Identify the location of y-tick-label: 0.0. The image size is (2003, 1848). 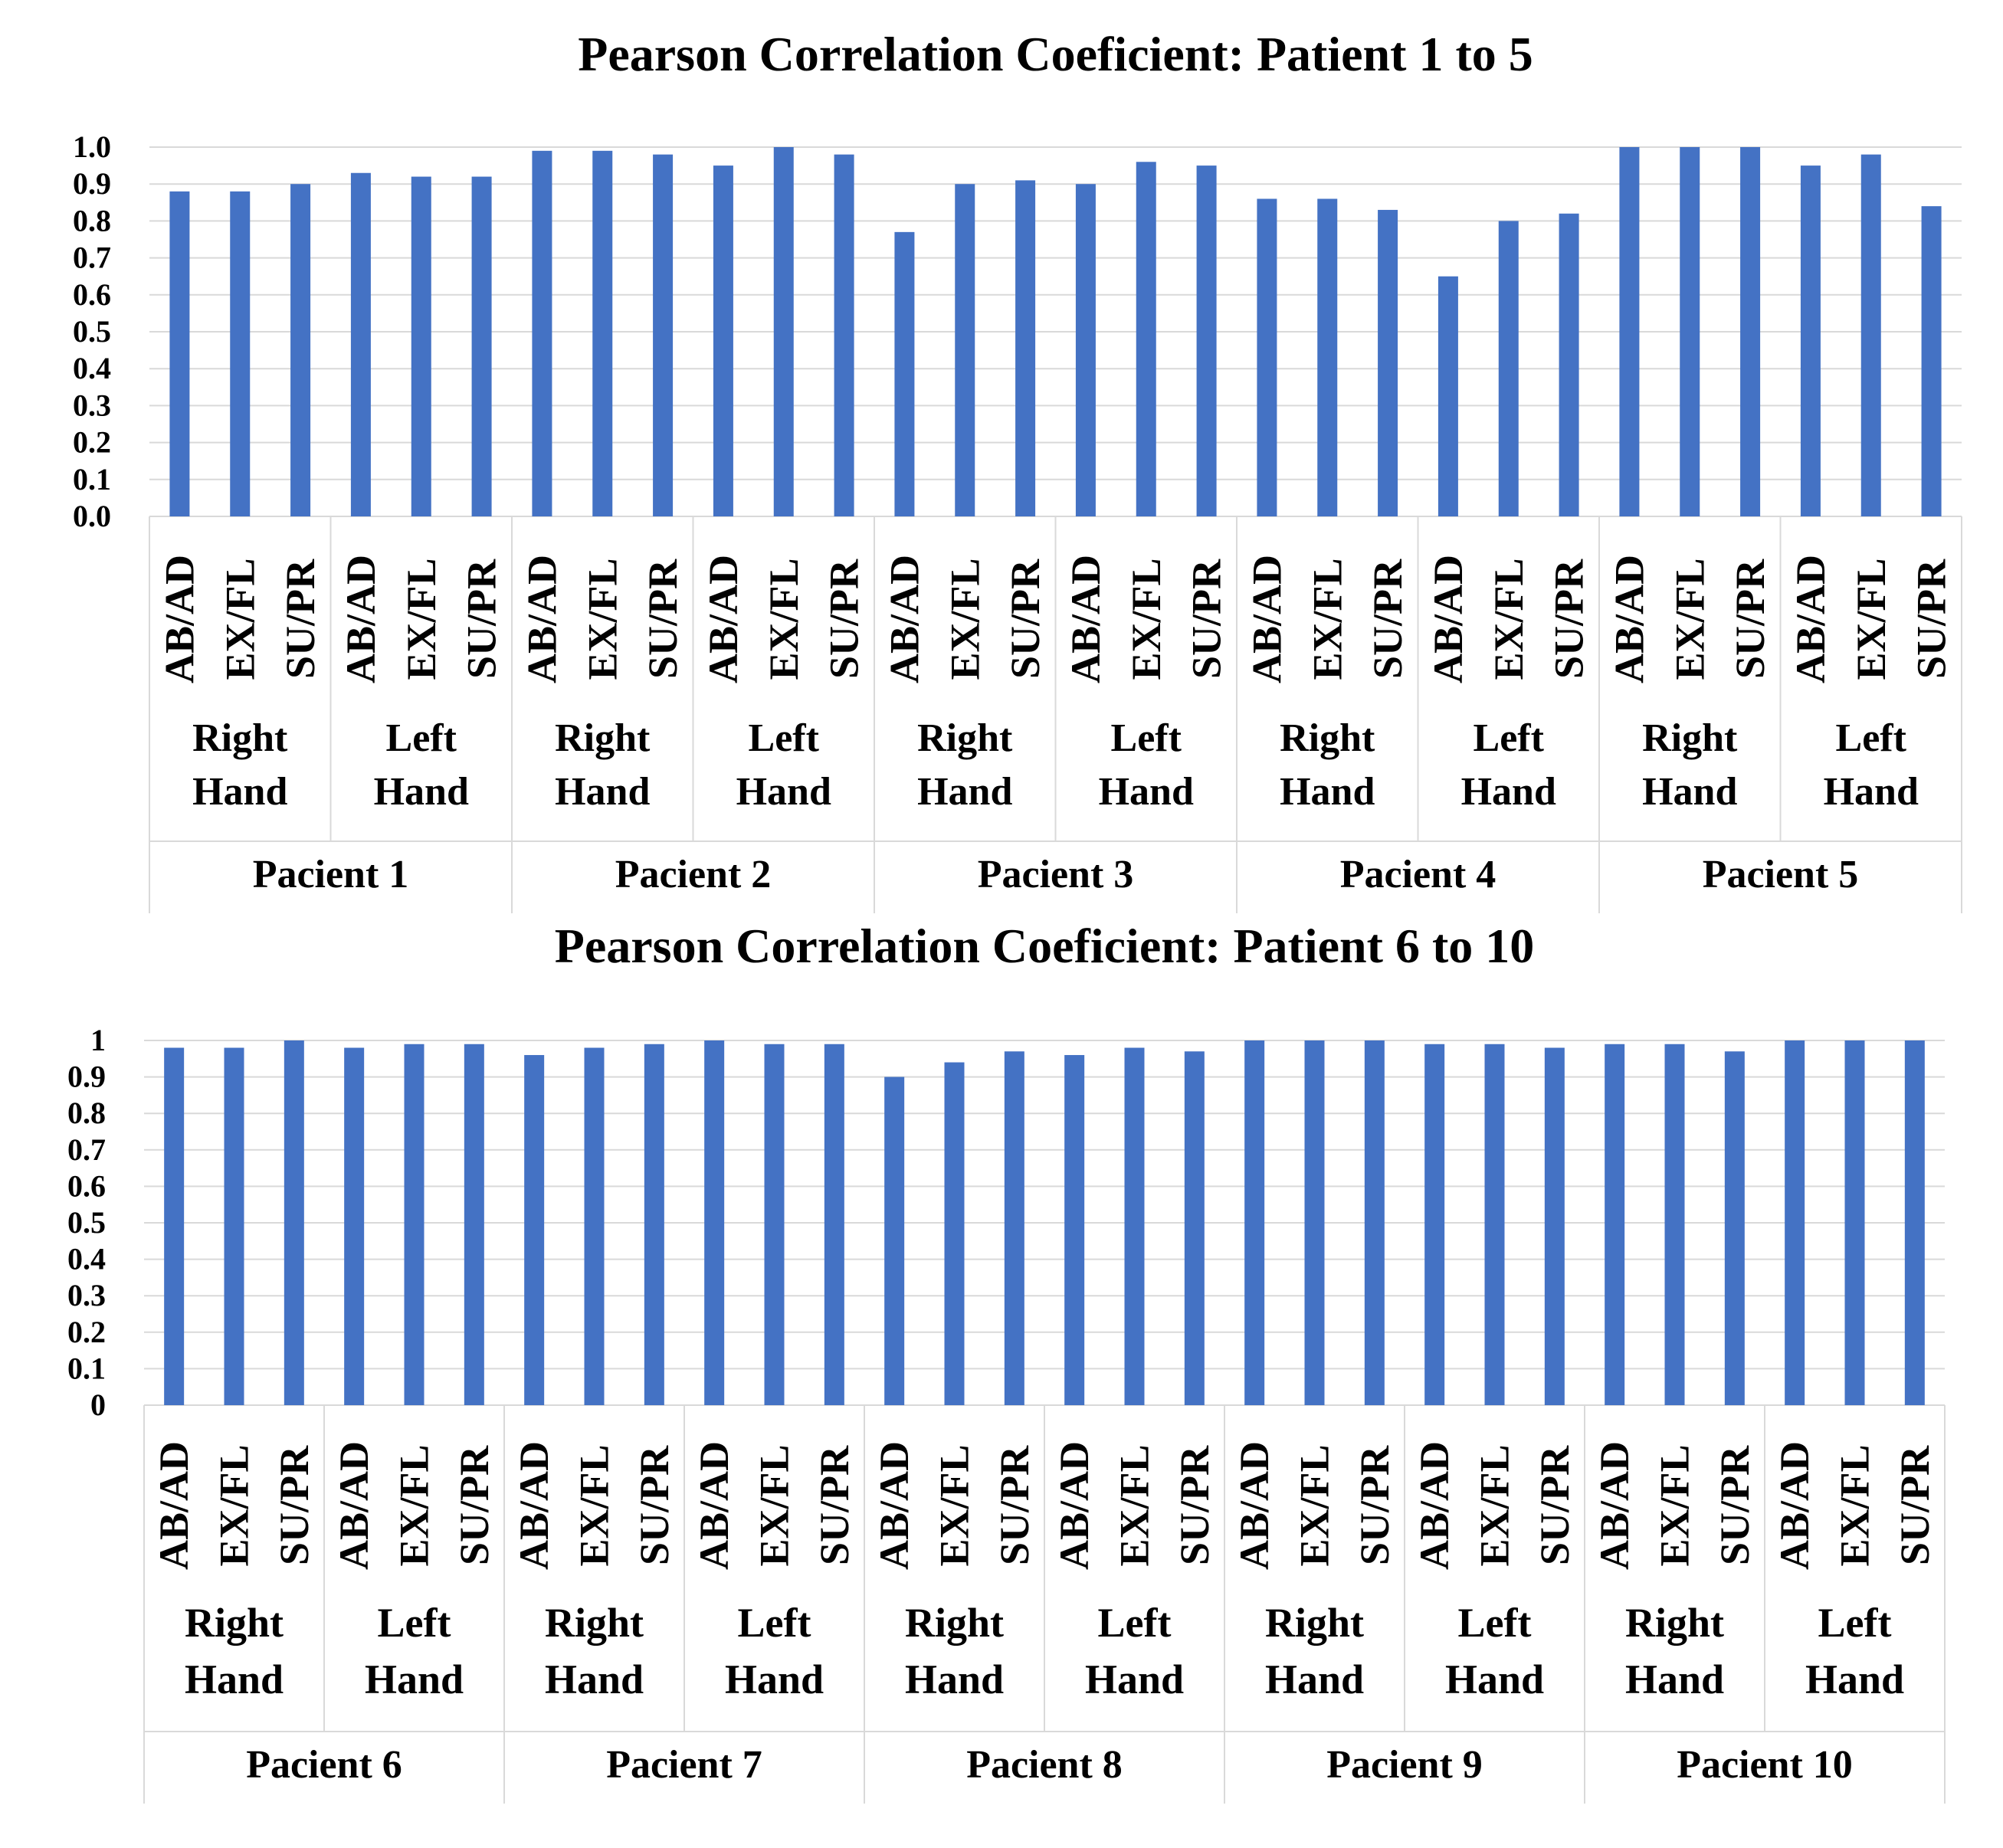
(92, 516).